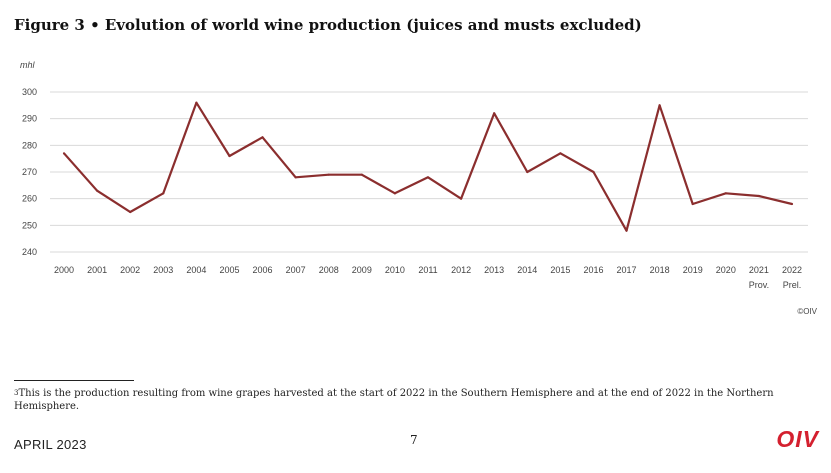 The image size is (831, 473). Describe the element at coordinates (50, 444) in the screenshot. I see `footer-date: APRIL 2023` at that location.